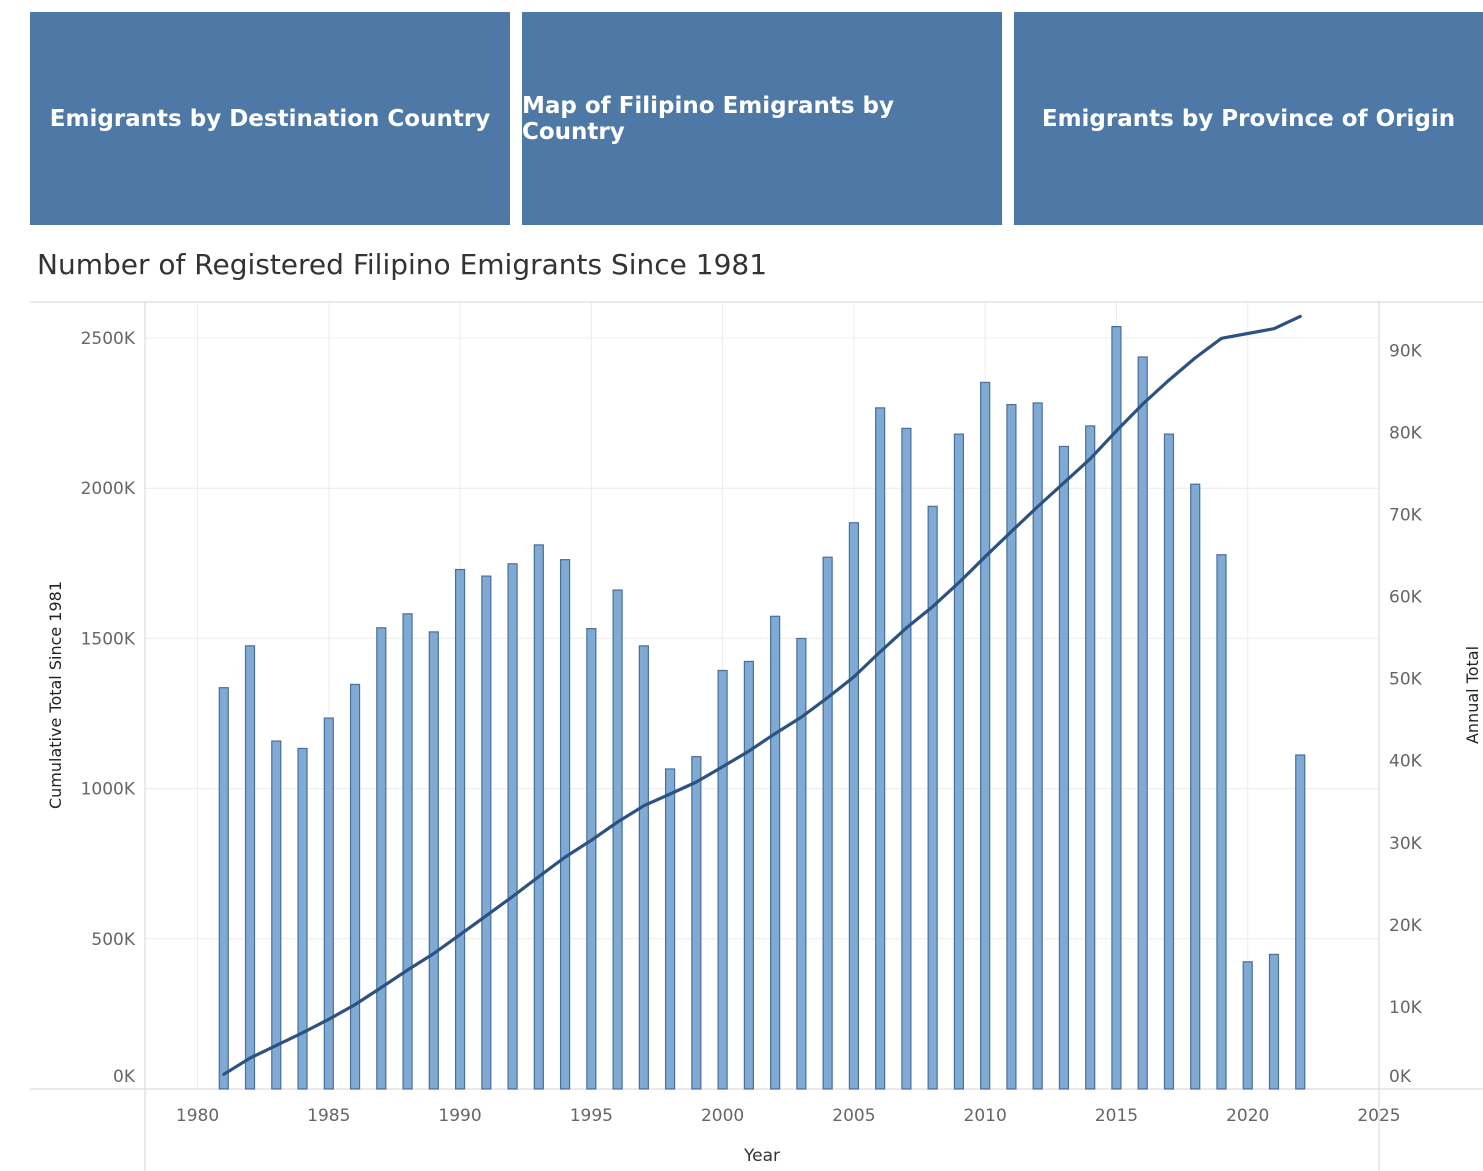 This screenshot has width=1483, height=1171. What do you see at coordinates (722, 1116) in the screenshot?
I see `x-tick-label: 2000` at bounding box center [722, 1116].